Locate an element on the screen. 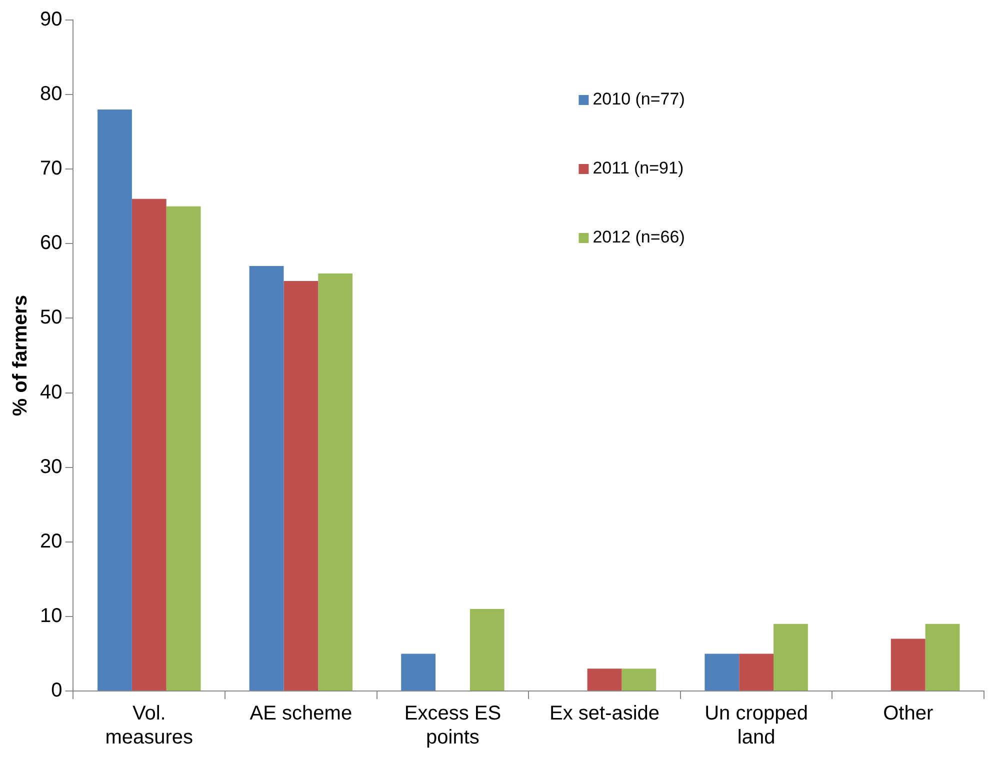 This screenshot has width=994, height=758. y-tick-label: 10 is located at coordinates (51, 615).